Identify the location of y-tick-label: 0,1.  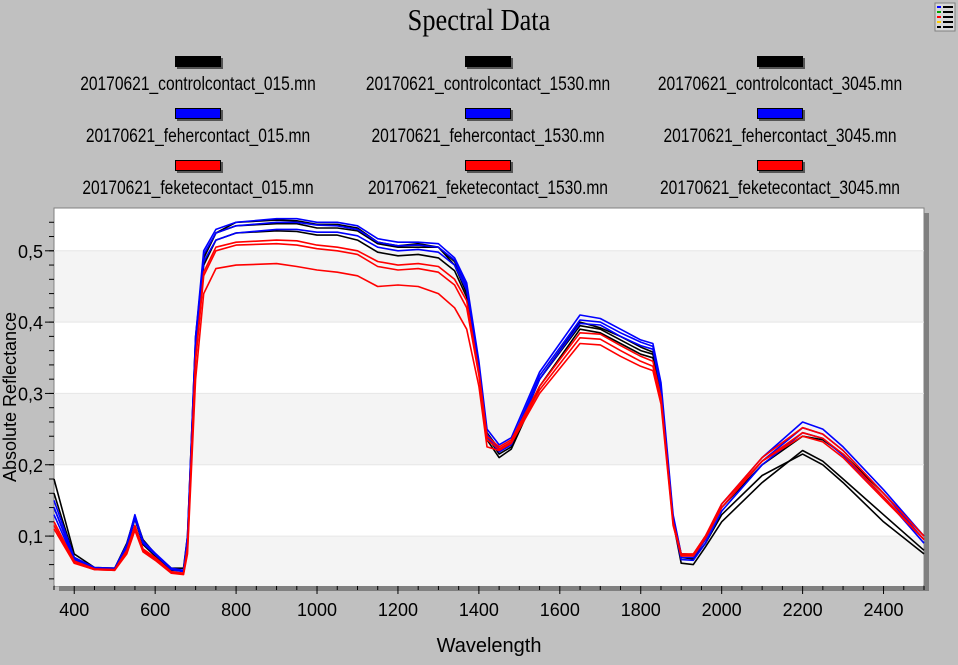
(30, 537).